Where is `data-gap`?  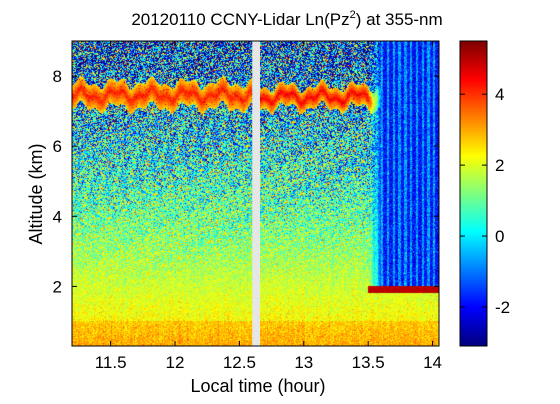 data-gap is located at coordinates (256, 193).